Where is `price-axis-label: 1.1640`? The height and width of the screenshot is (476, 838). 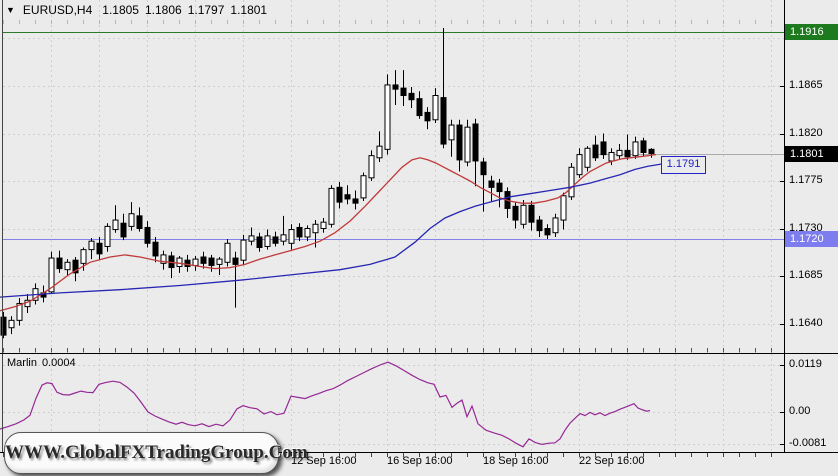 price-axis-label: 1.1640 is located at coordinates (806, 323).